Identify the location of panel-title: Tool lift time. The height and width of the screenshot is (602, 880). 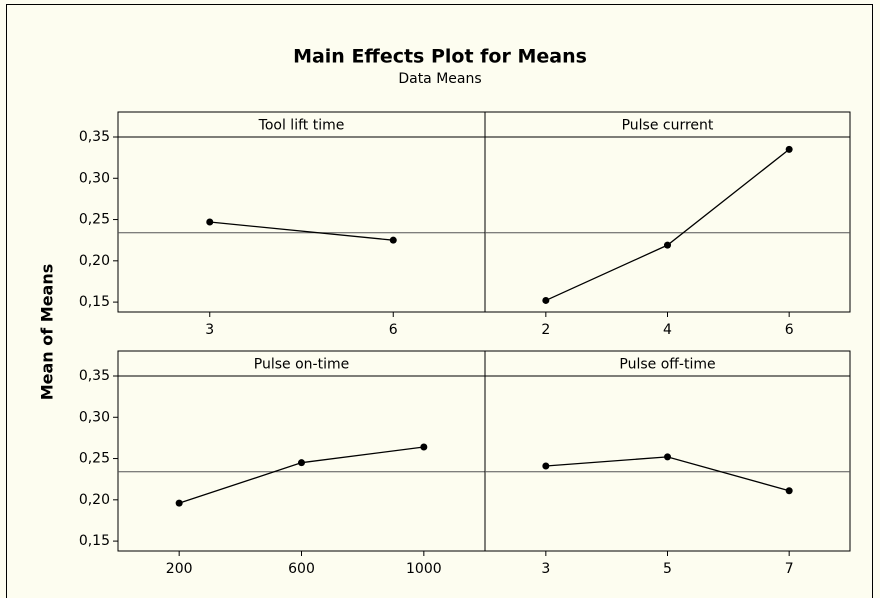
(301, 126).